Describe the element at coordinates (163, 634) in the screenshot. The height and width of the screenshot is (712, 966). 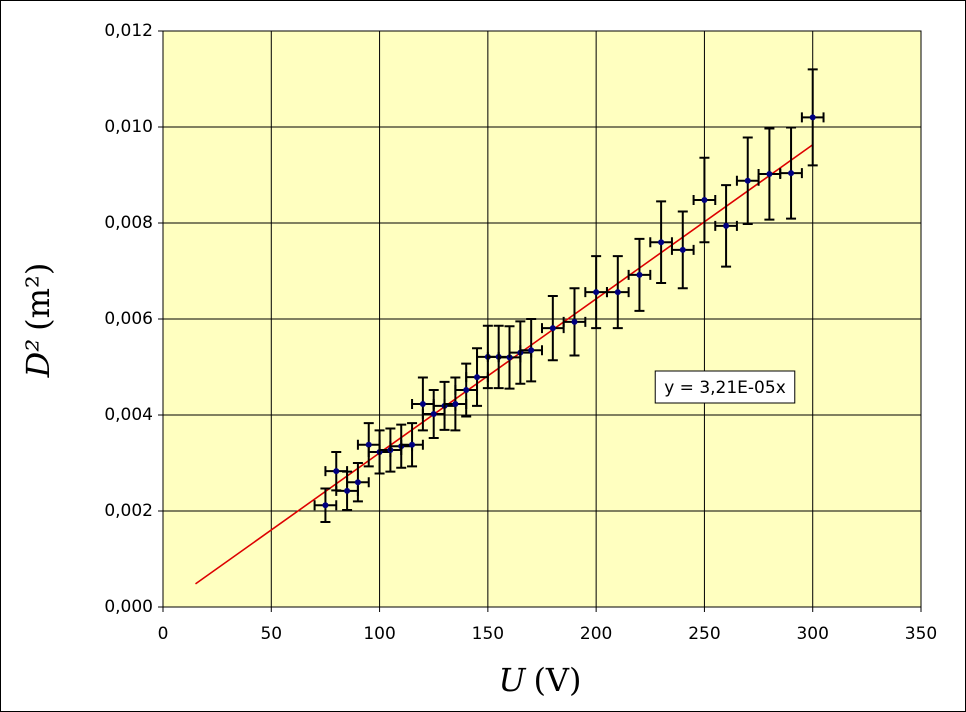
I see `x-tick-label: 0` at that location.